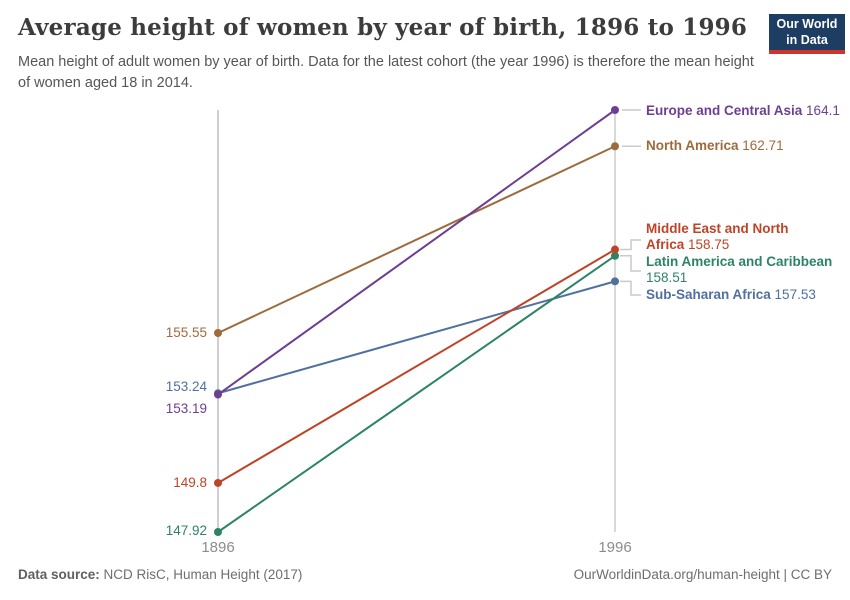 The height and width of the screenshot is (600, 850). What do you see at coordinates (761, 145) in the screenshot?
I see `end-value-label: 162.71` at bounding box center [761, 145].